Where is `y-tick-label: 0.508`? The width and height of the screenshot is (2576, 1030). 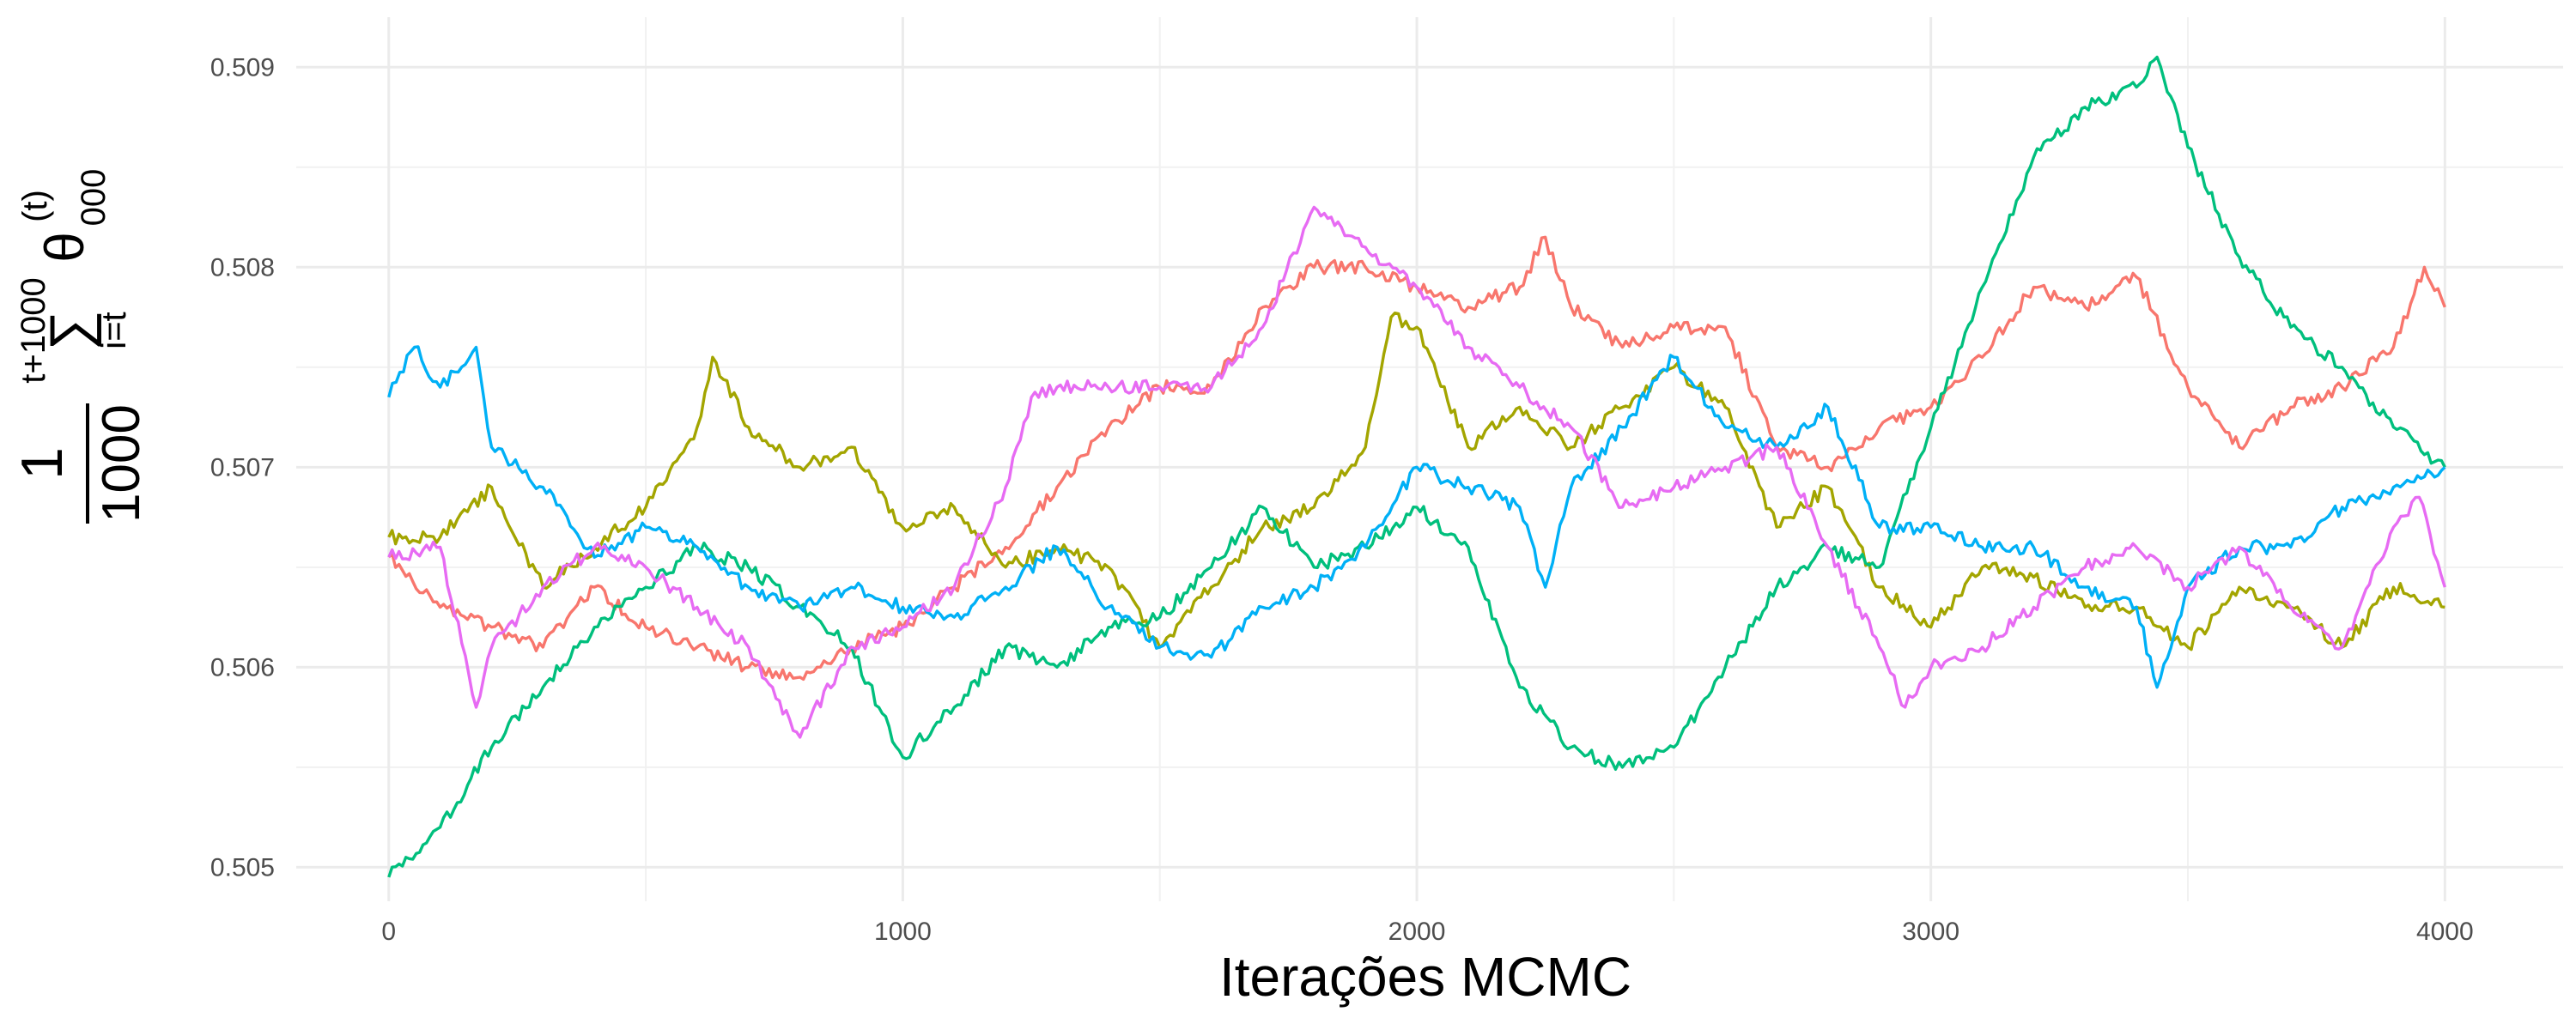
y-tick-label: 0.508 is located at coordinates (242, 267).